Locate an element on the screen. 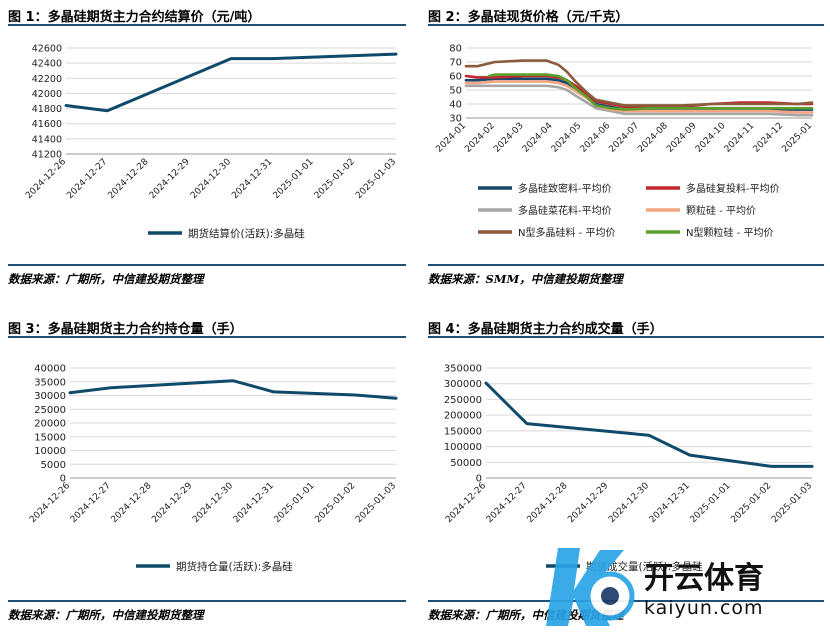 The width and height of the screenshot is (830, 636). fig1-xtick-label: 2025-01-03 is located at coordinates (376, 179).